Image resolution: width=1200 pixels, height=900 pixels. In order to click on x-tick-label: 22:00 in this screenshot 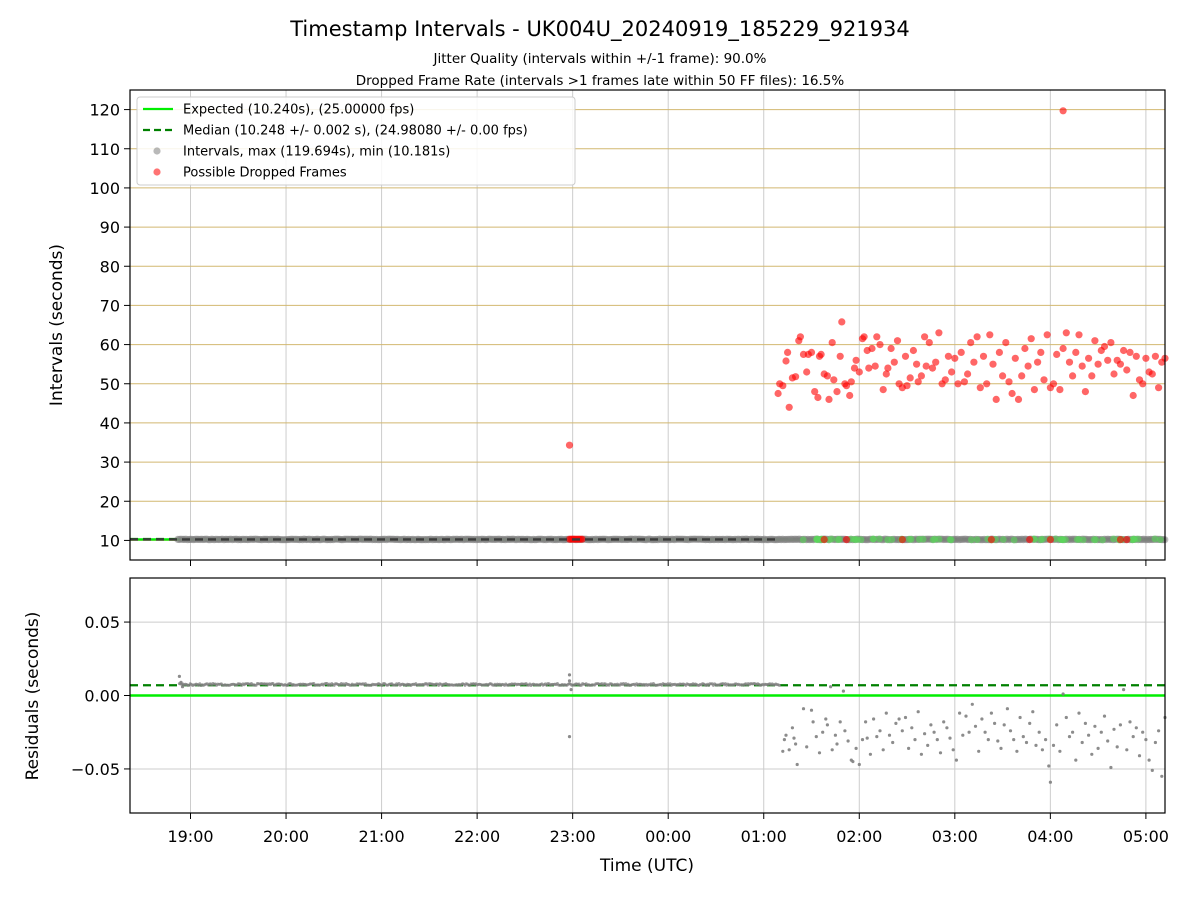, I will do `click(477, 836)`.